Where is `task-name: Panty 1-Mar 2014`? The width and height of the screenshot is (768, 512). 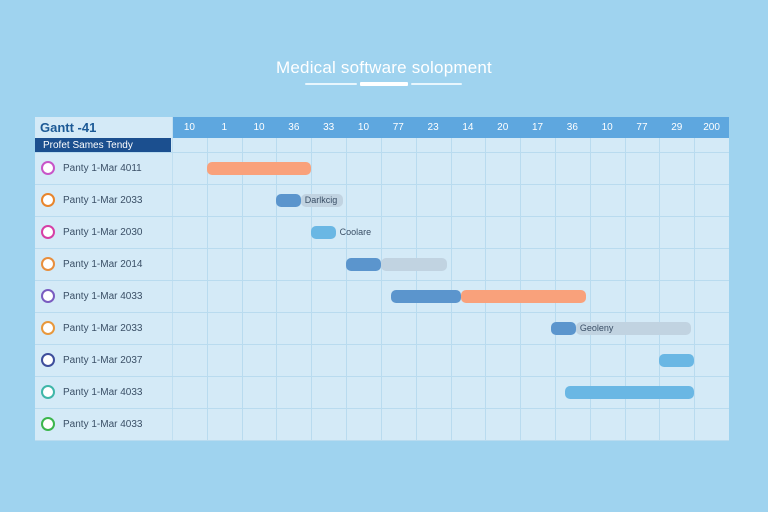
task-name: Panty 1-Mar 2014 is located at coordinates (103, 264).